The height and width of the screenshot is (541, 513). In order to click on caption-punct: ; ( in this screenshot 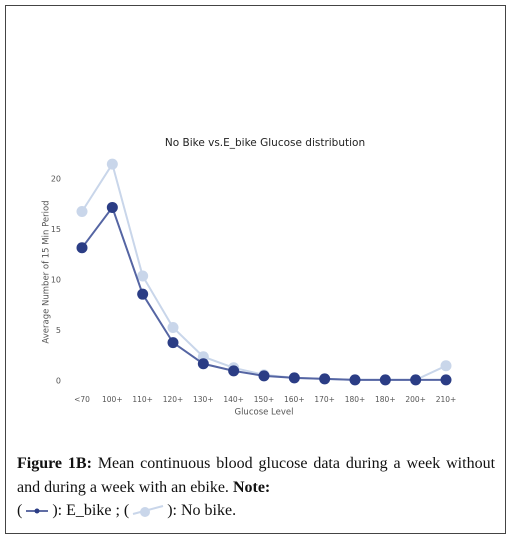, I will do `click(120, 510)`.